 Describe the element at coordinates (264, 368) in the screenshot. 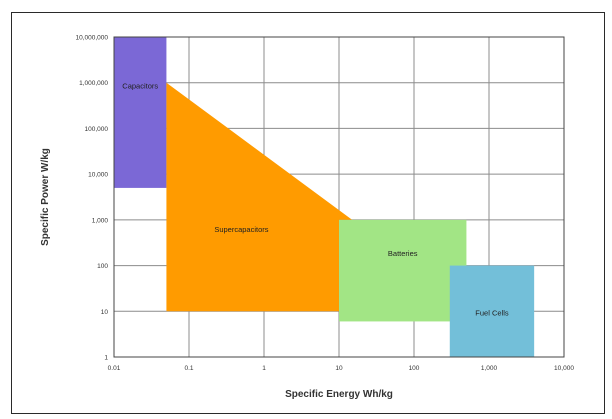

I see `x-tick-label: 1` at that location.